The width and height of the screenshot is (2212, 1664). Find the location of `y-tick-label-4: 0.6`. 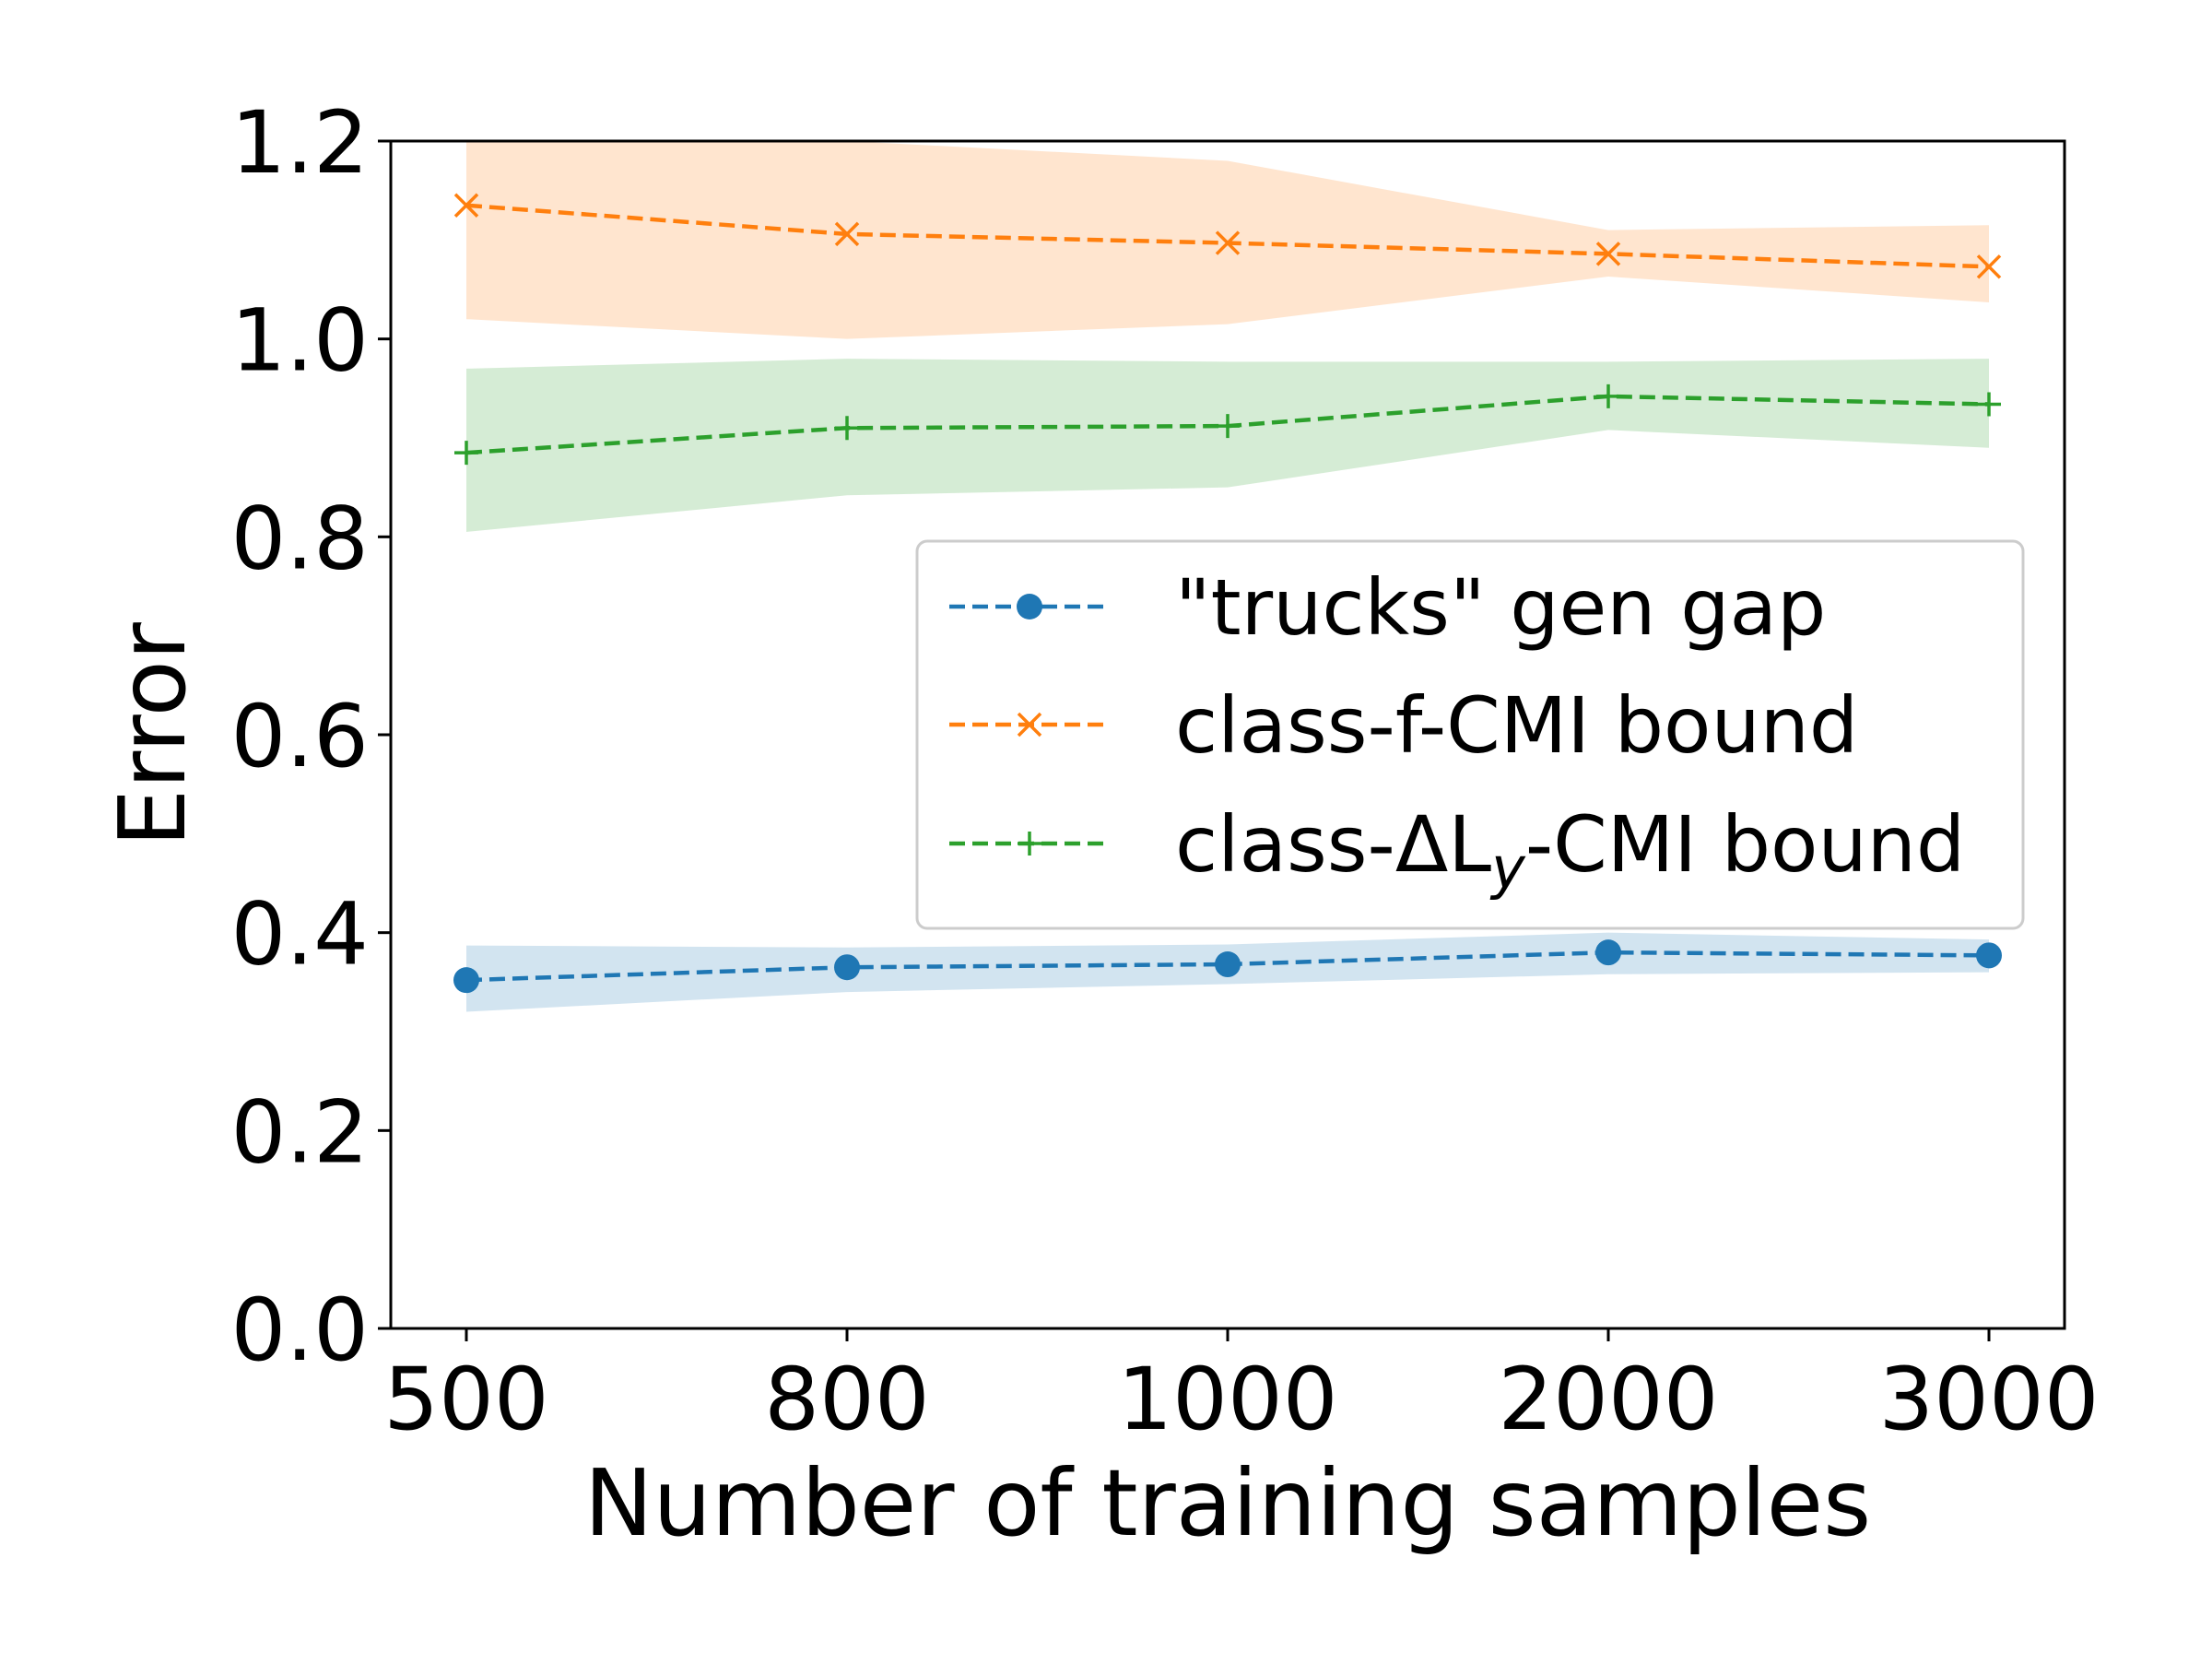

y-tick-label-4: 0.6 is located at coordinates (300, 737).